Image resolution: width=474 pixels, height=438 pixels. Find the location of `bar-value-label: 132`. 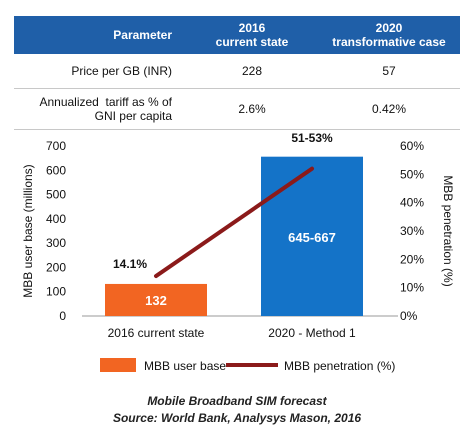

bar-value-label: 132 is located at coordinates (156, 300).